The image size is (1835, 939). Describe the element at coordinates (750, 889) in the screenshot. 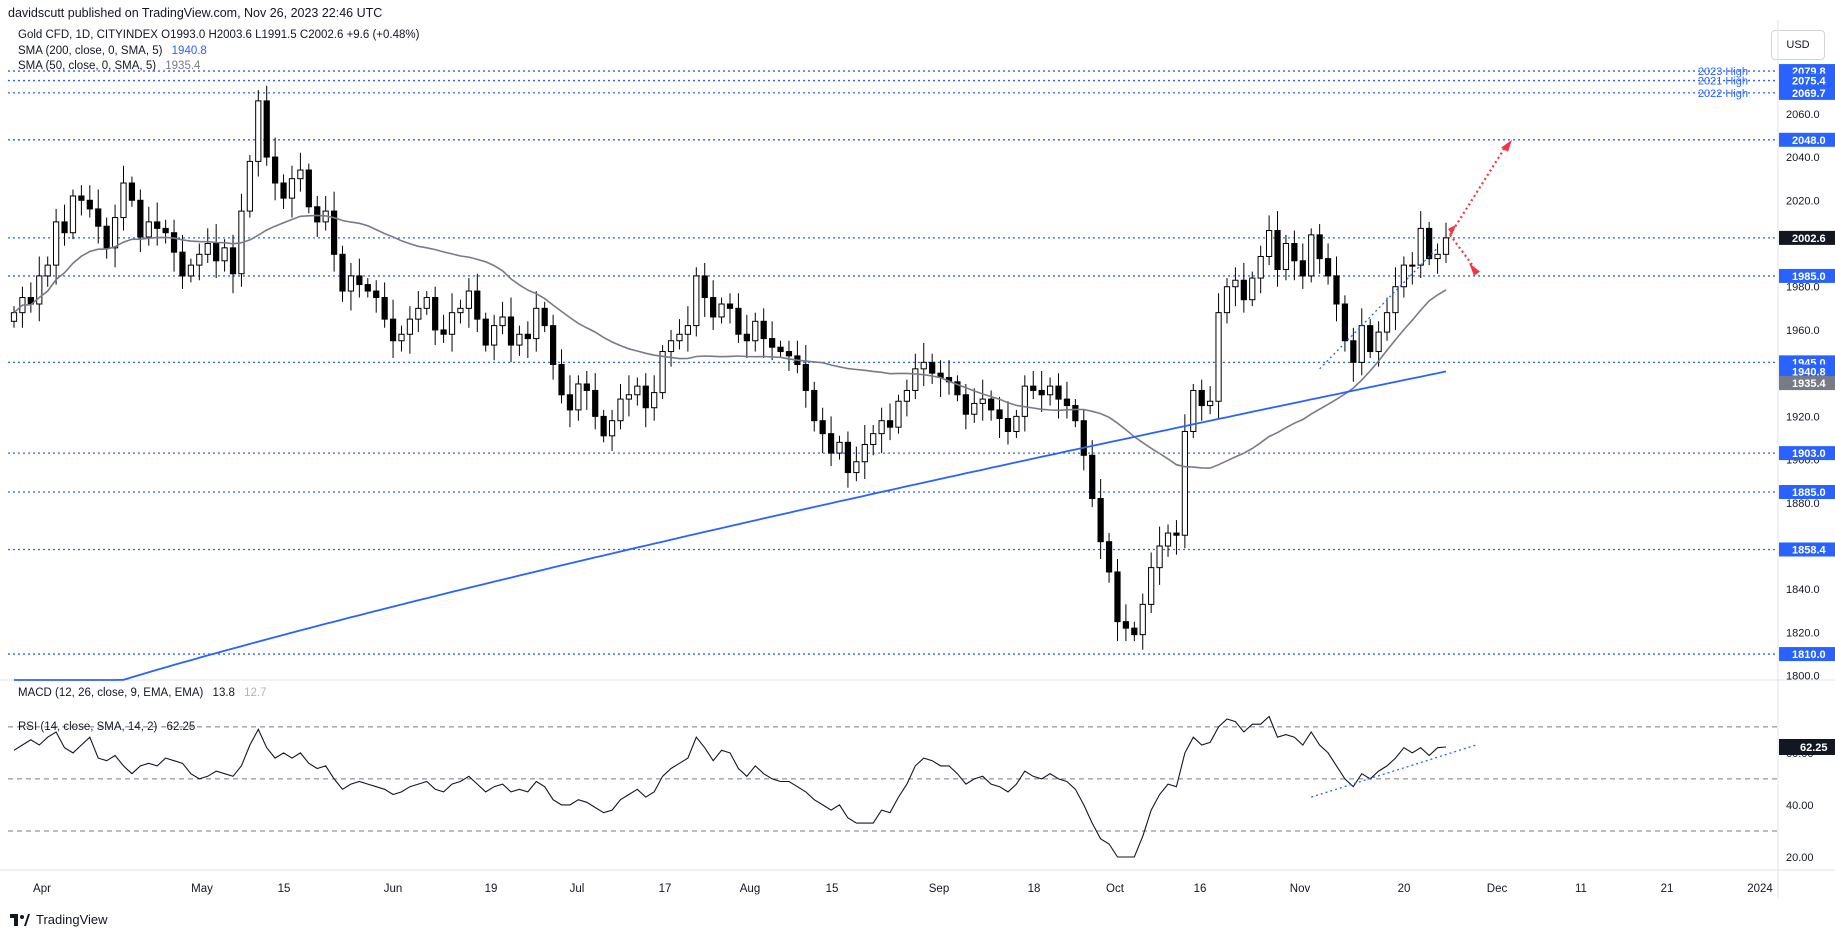

I see `time-tick-label: Aug` at that location.